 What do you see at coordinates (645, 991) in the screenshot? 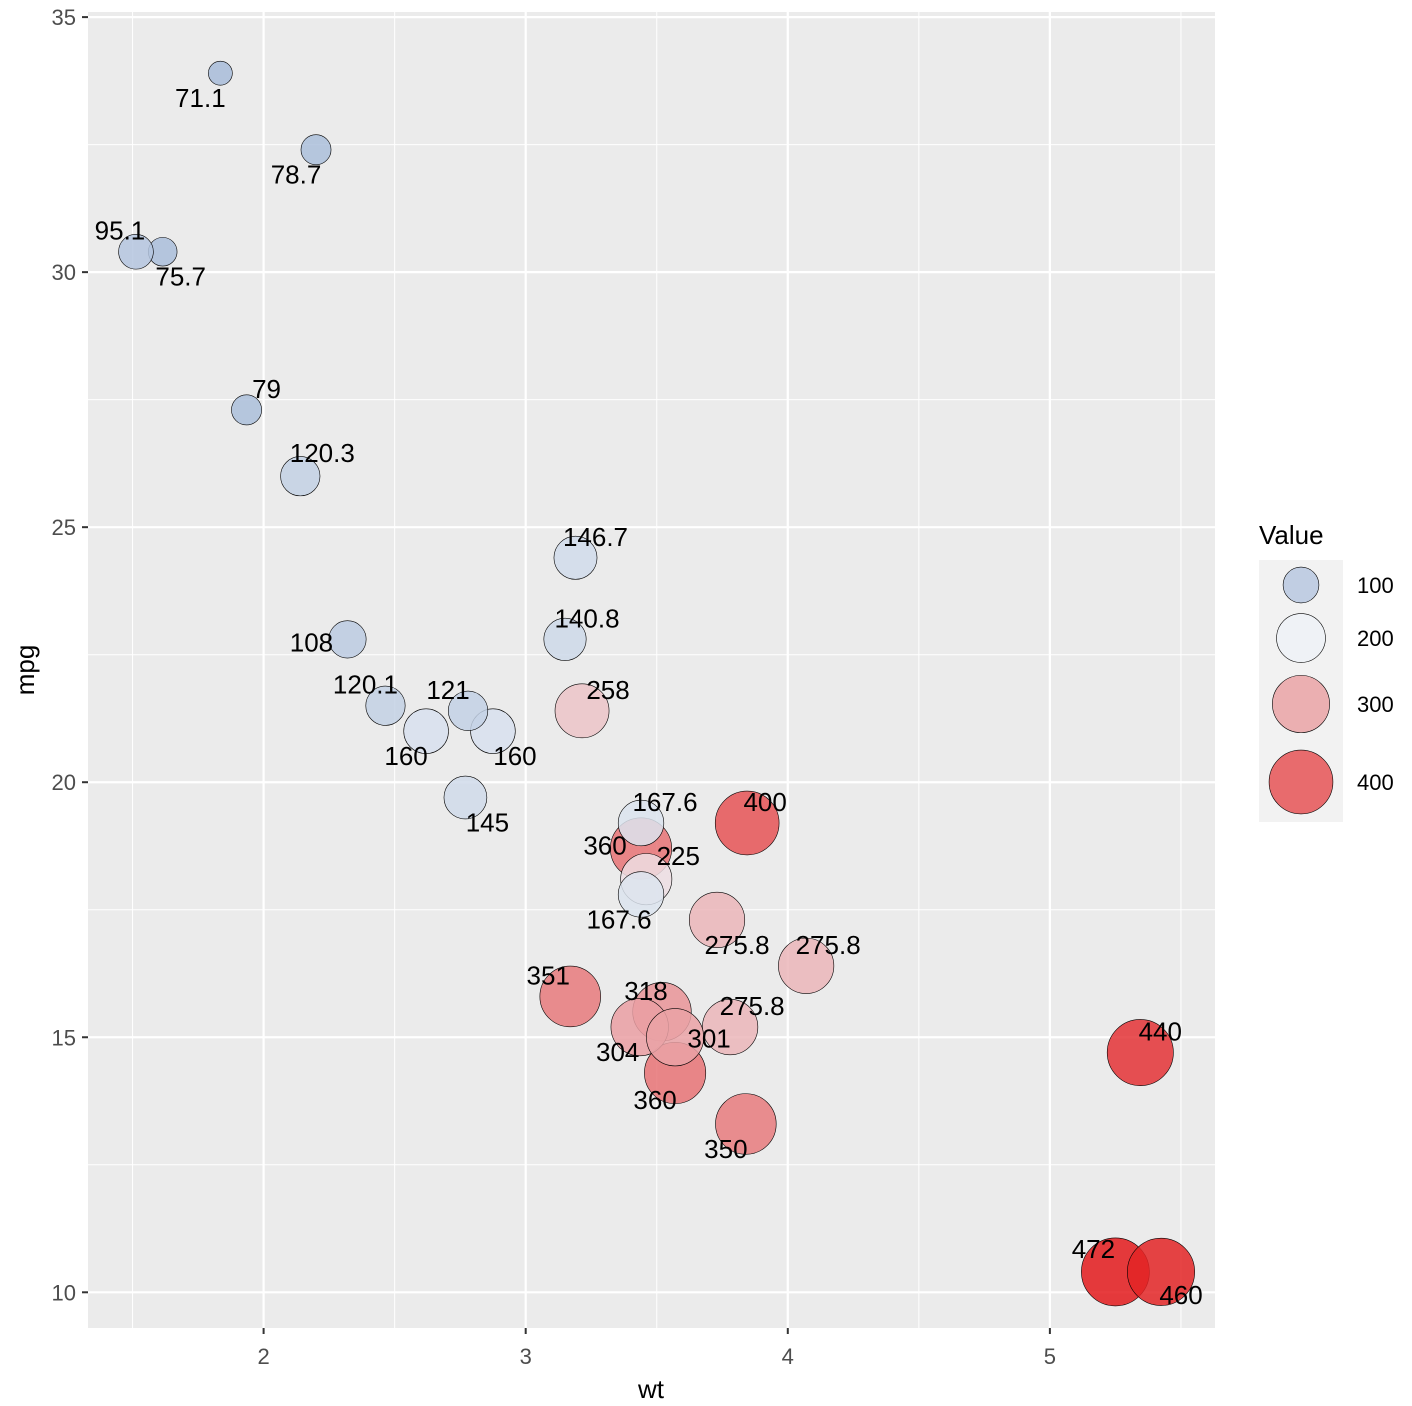
I see `point-label: 318` at bounding box center [645, 991].